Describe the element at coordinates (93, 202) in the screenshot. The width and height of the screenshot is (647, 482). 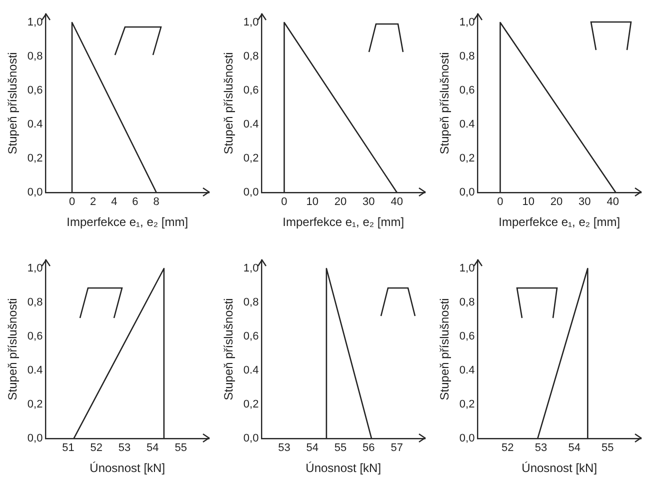
I see `x-tick-label: 2` at that location.